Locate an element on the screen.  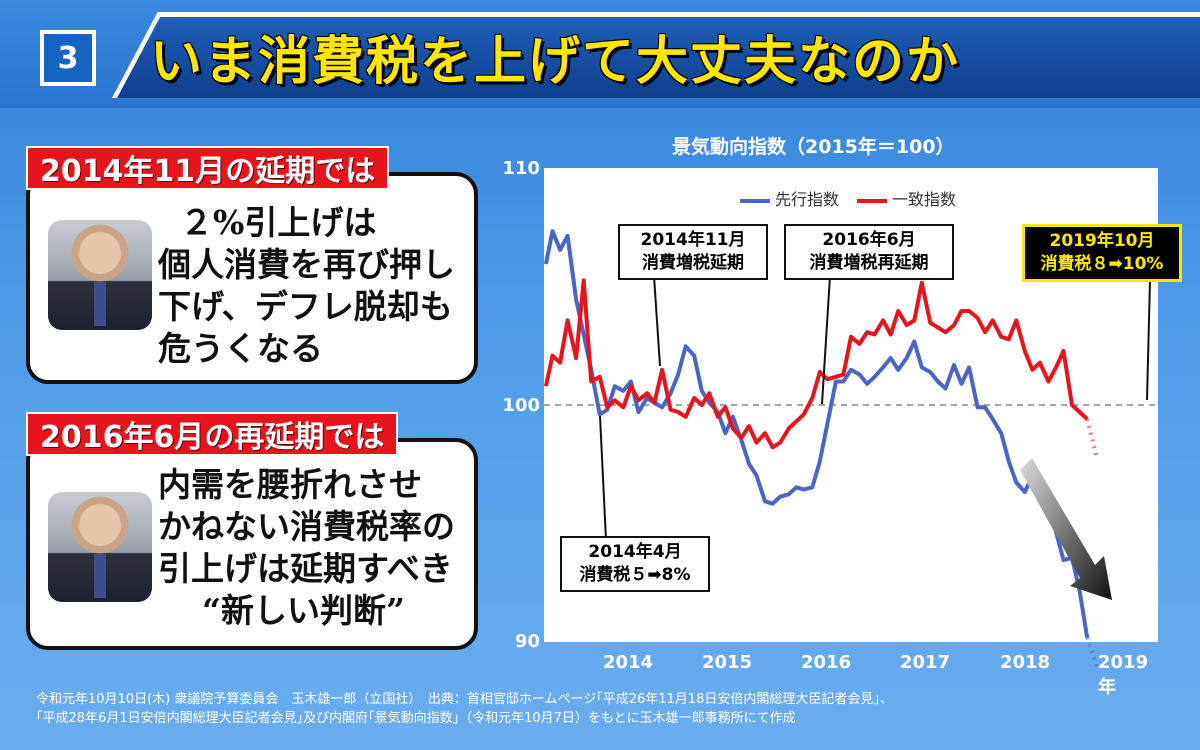
annotation-2019-10: 2019年10月 消費税８➡10% is located at coordinates (1102, 253).